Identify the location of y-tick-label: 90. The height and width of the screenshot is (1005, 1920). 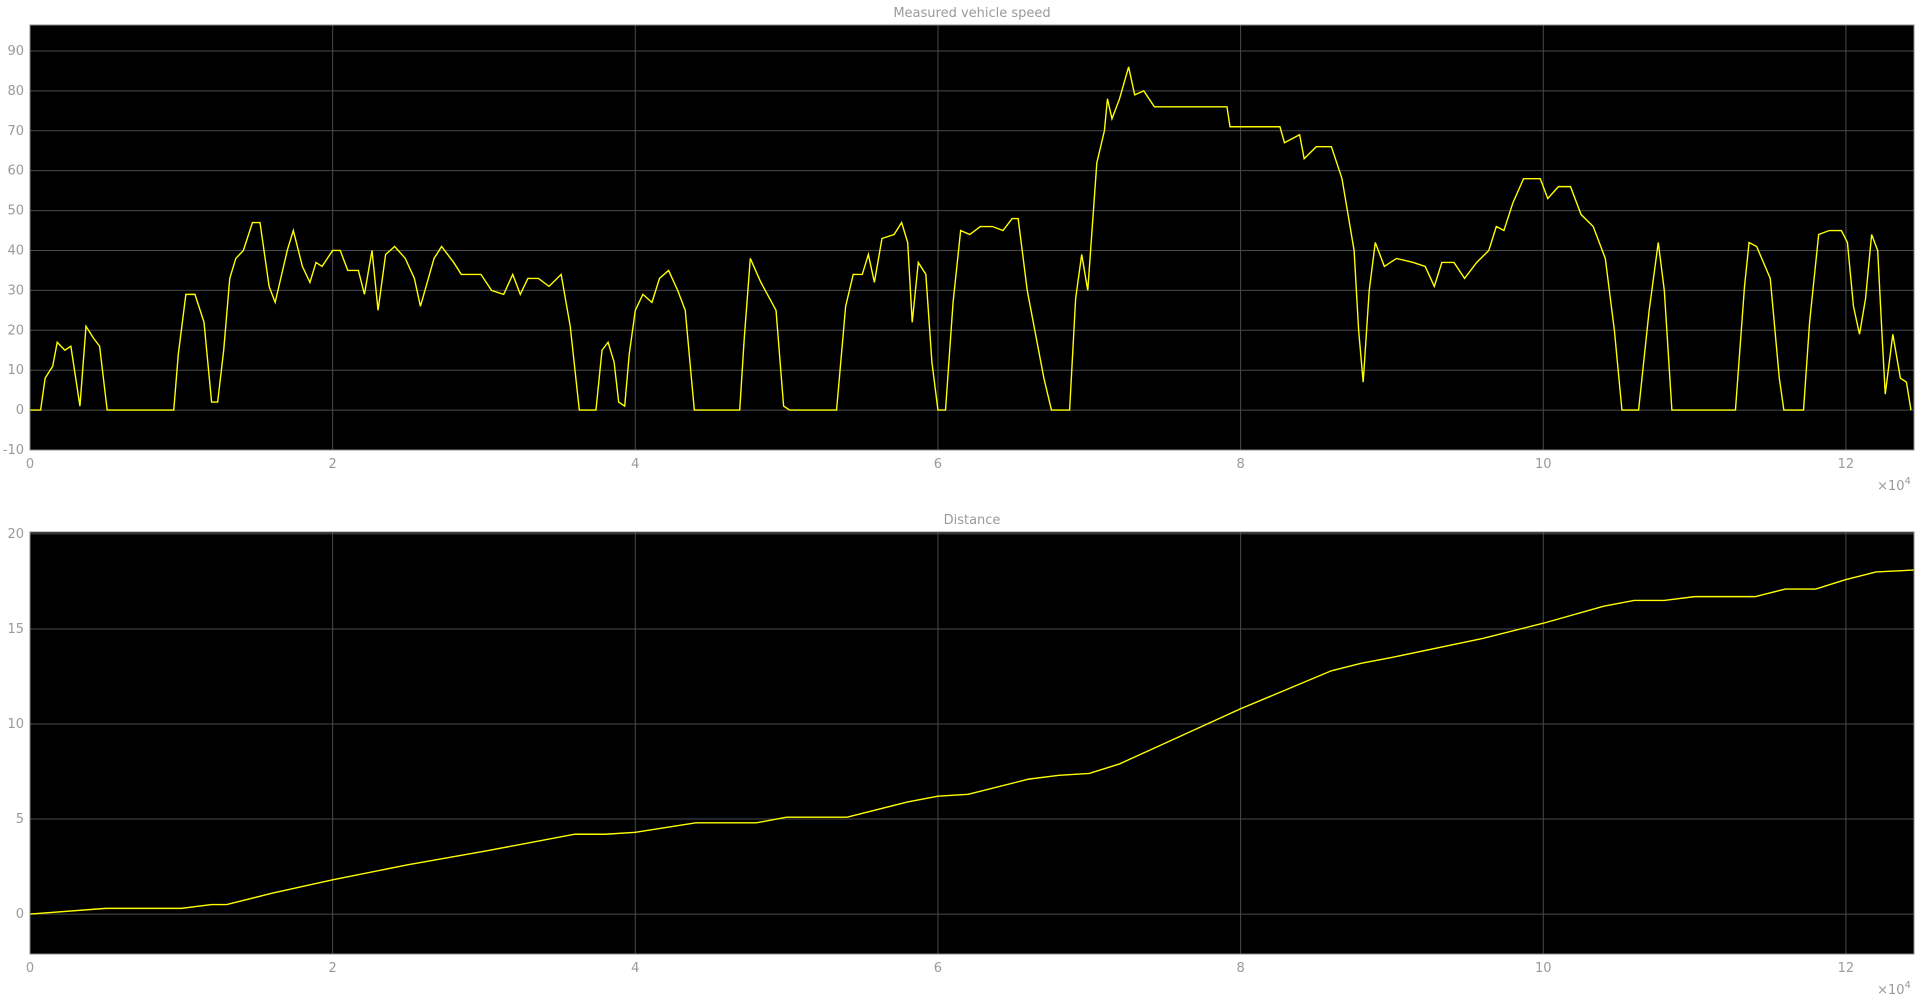
(15, 51).